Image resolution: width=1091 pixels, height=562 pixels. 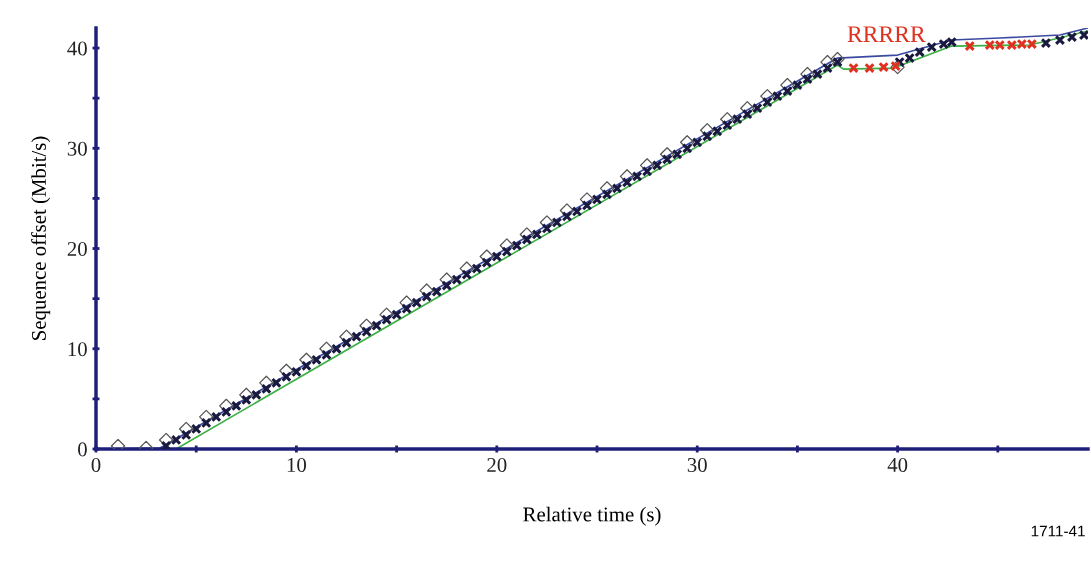 What do you see at coordinates (82, 449) in the screenshot?
I see `y-tick-label: 0` at bounding box center [82, 449].